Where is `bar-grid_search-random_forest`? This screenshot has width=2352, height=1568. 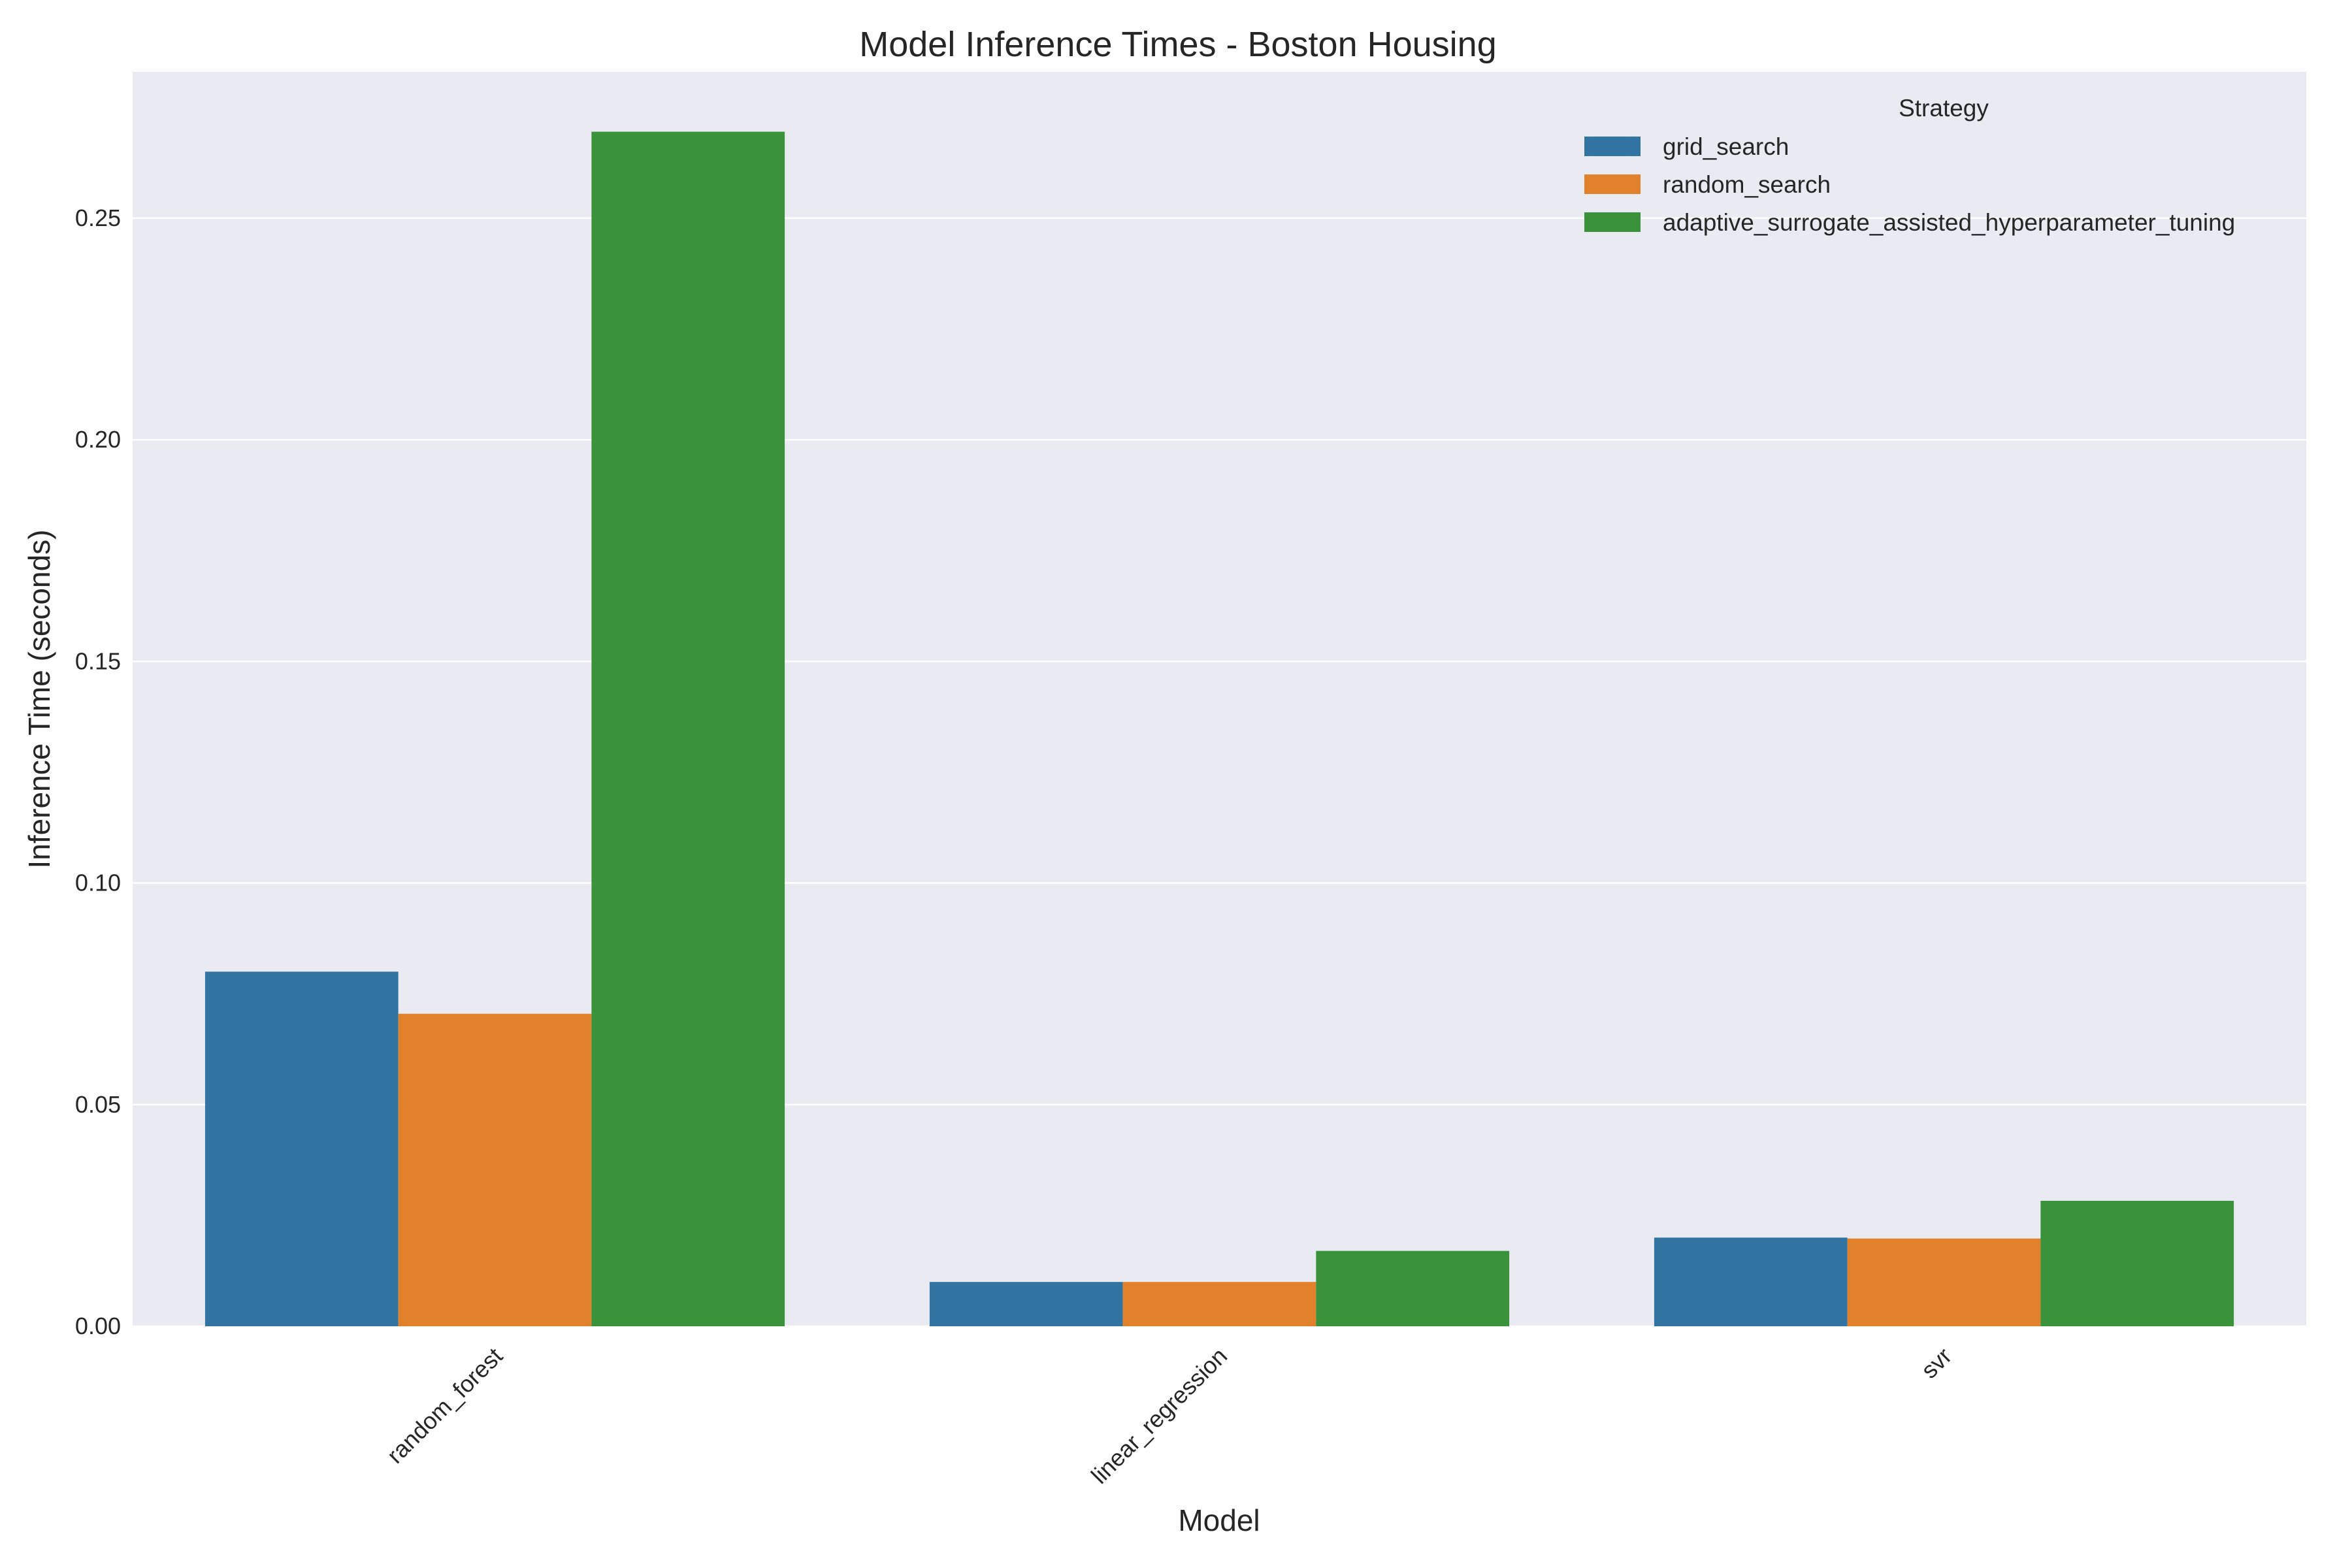 bar-grid_search-random_forest is located at coordinates (301, 1149).